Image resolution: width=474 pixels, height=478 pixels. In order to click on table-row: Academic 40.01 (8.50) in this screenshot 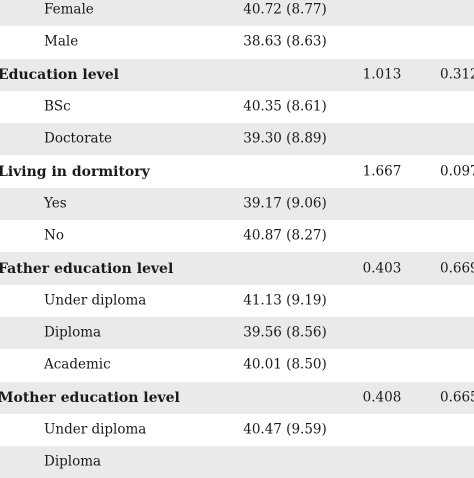, I will do `click(237, 365)`.